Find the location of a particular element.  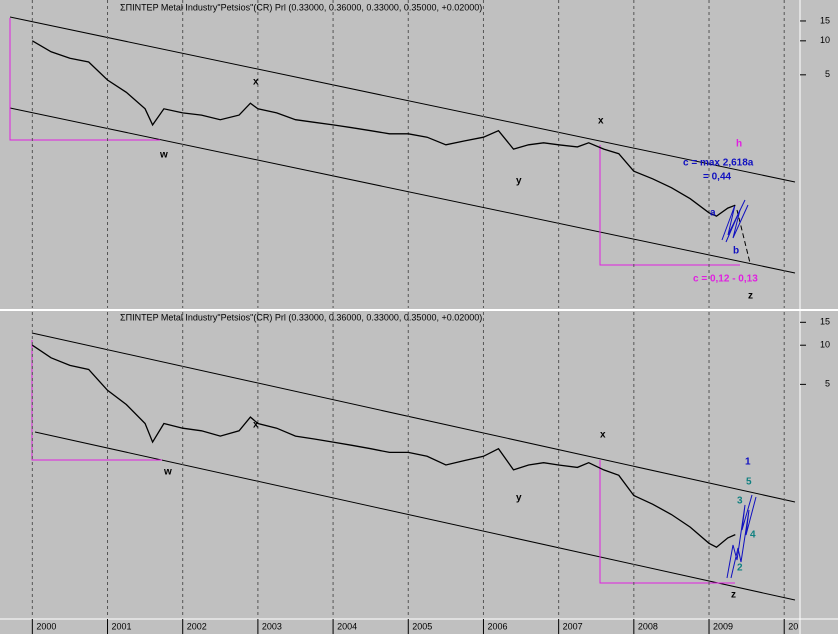

x-tick-label: 2004 is located at coordinates (347, 626).